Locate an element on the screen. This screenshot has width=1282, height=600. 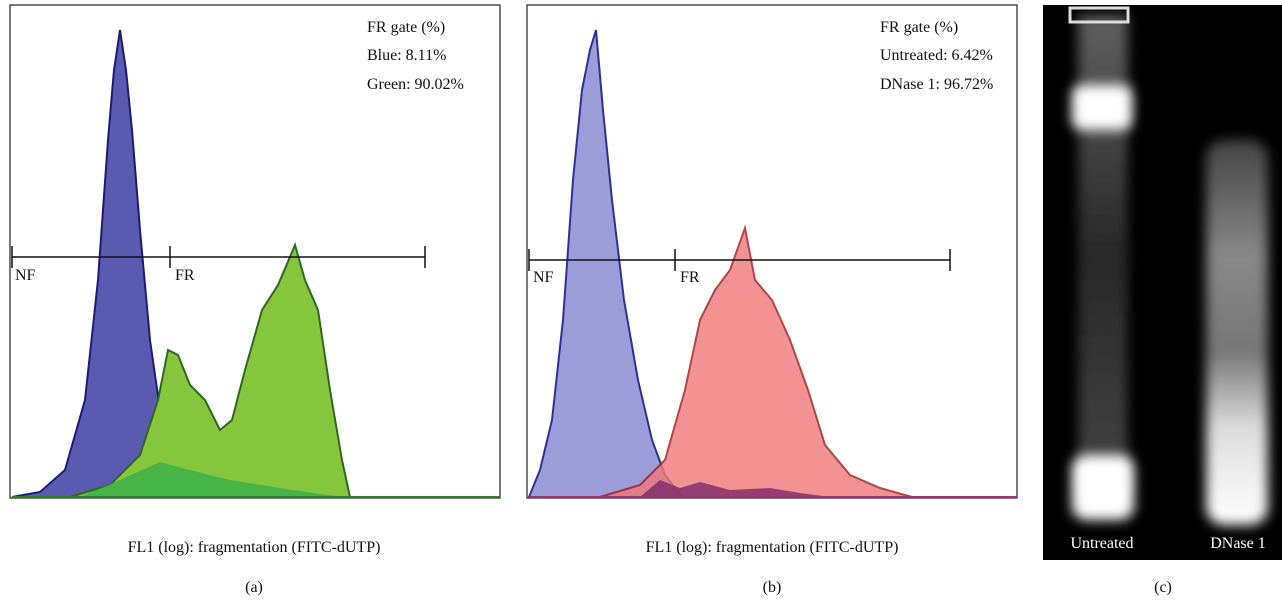
panel-label: (a) is located at coordinates (254, 587).